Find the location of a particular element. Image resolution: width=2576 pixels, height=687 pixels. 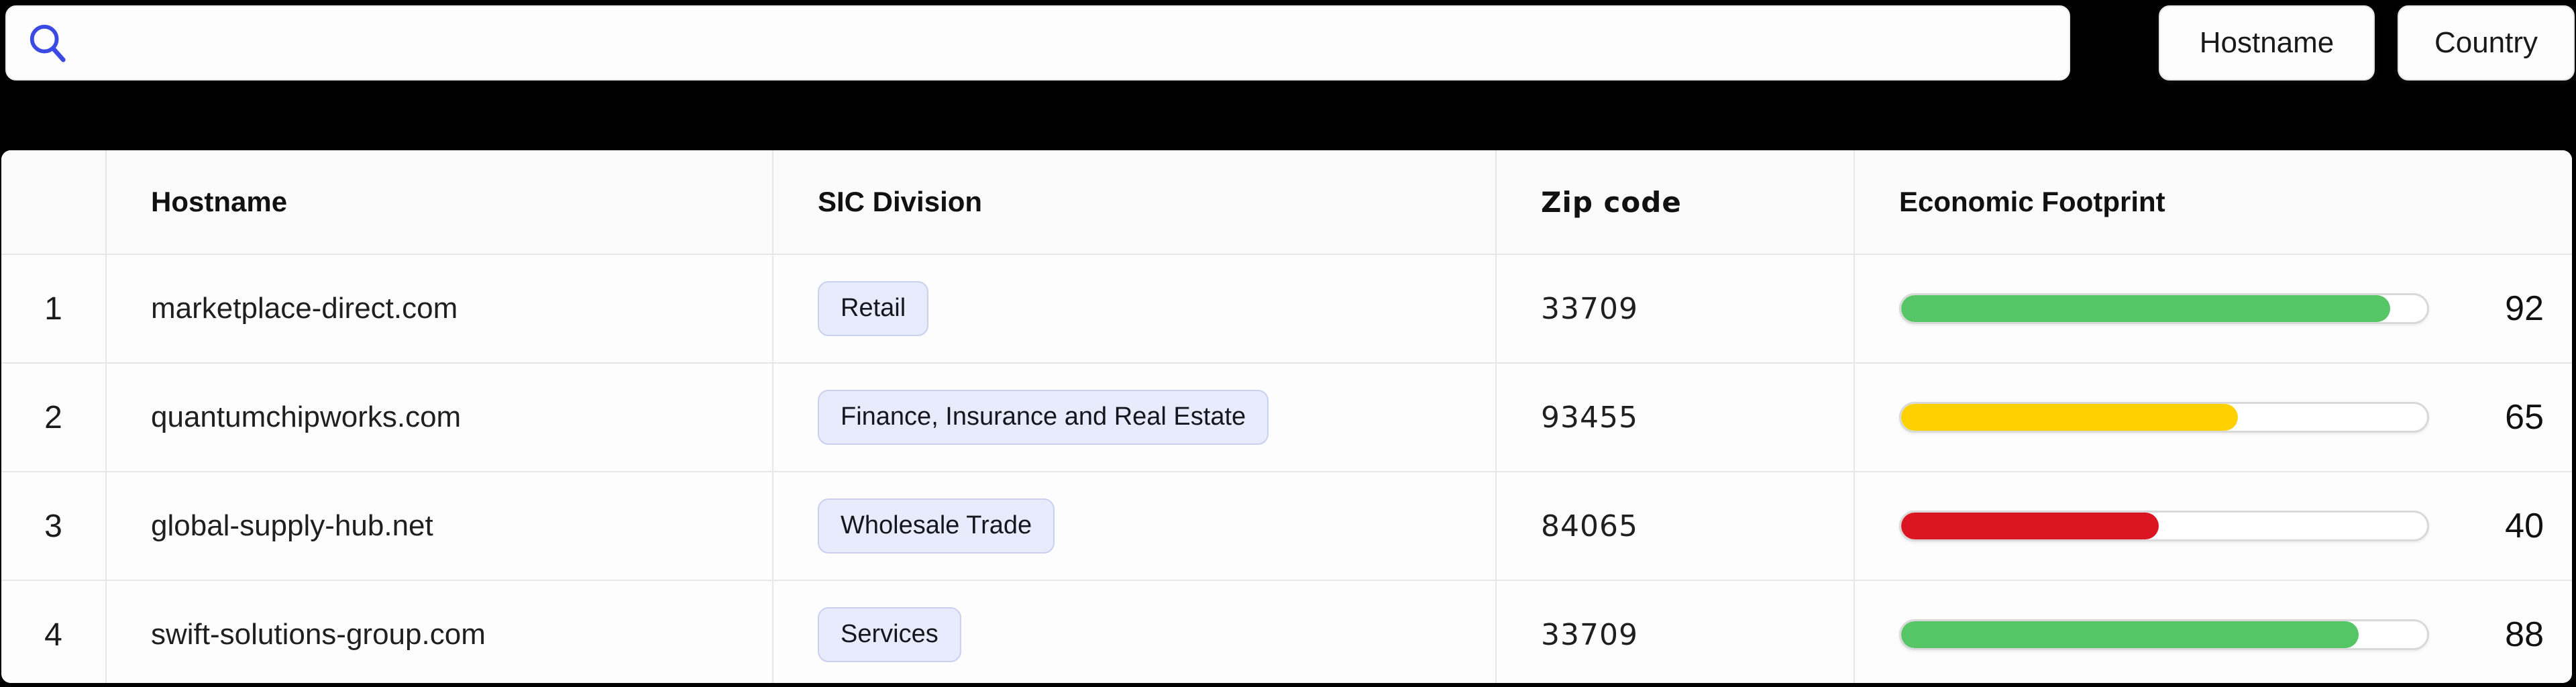

economic-footprint-cell: 92 is located at coordinates (2213, 308).